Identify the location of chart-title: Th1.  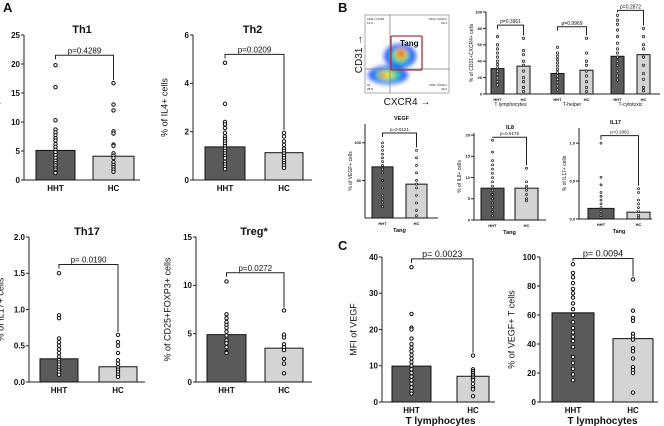
(82, 30).